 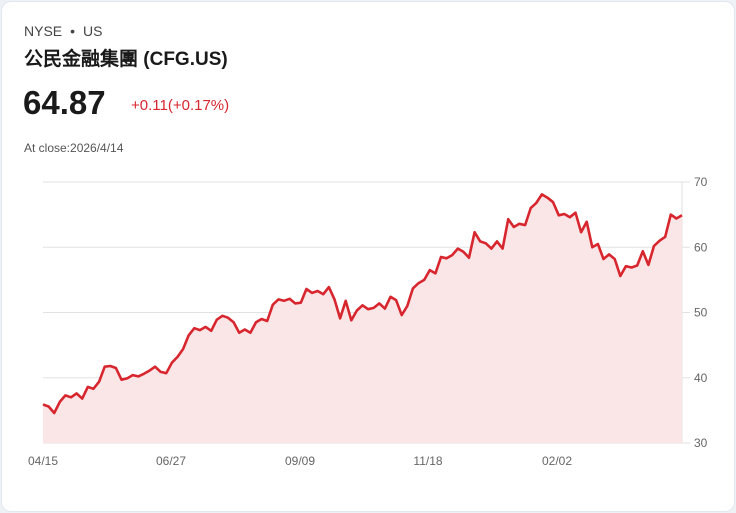 I want to click on exchange-line: NYSE • US, so click(x=63, y=31).